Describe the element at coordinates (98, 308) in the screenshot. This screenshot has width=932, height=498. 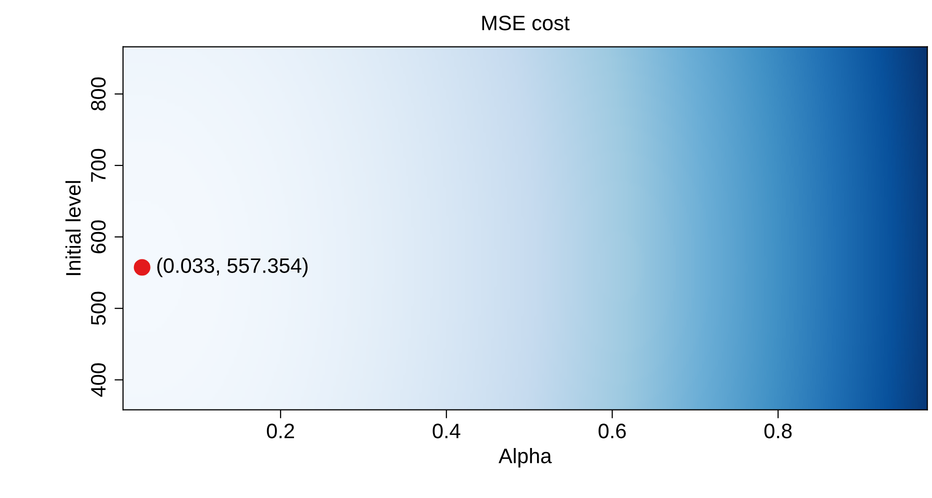
I see `y-tick-label: 500` at that location.